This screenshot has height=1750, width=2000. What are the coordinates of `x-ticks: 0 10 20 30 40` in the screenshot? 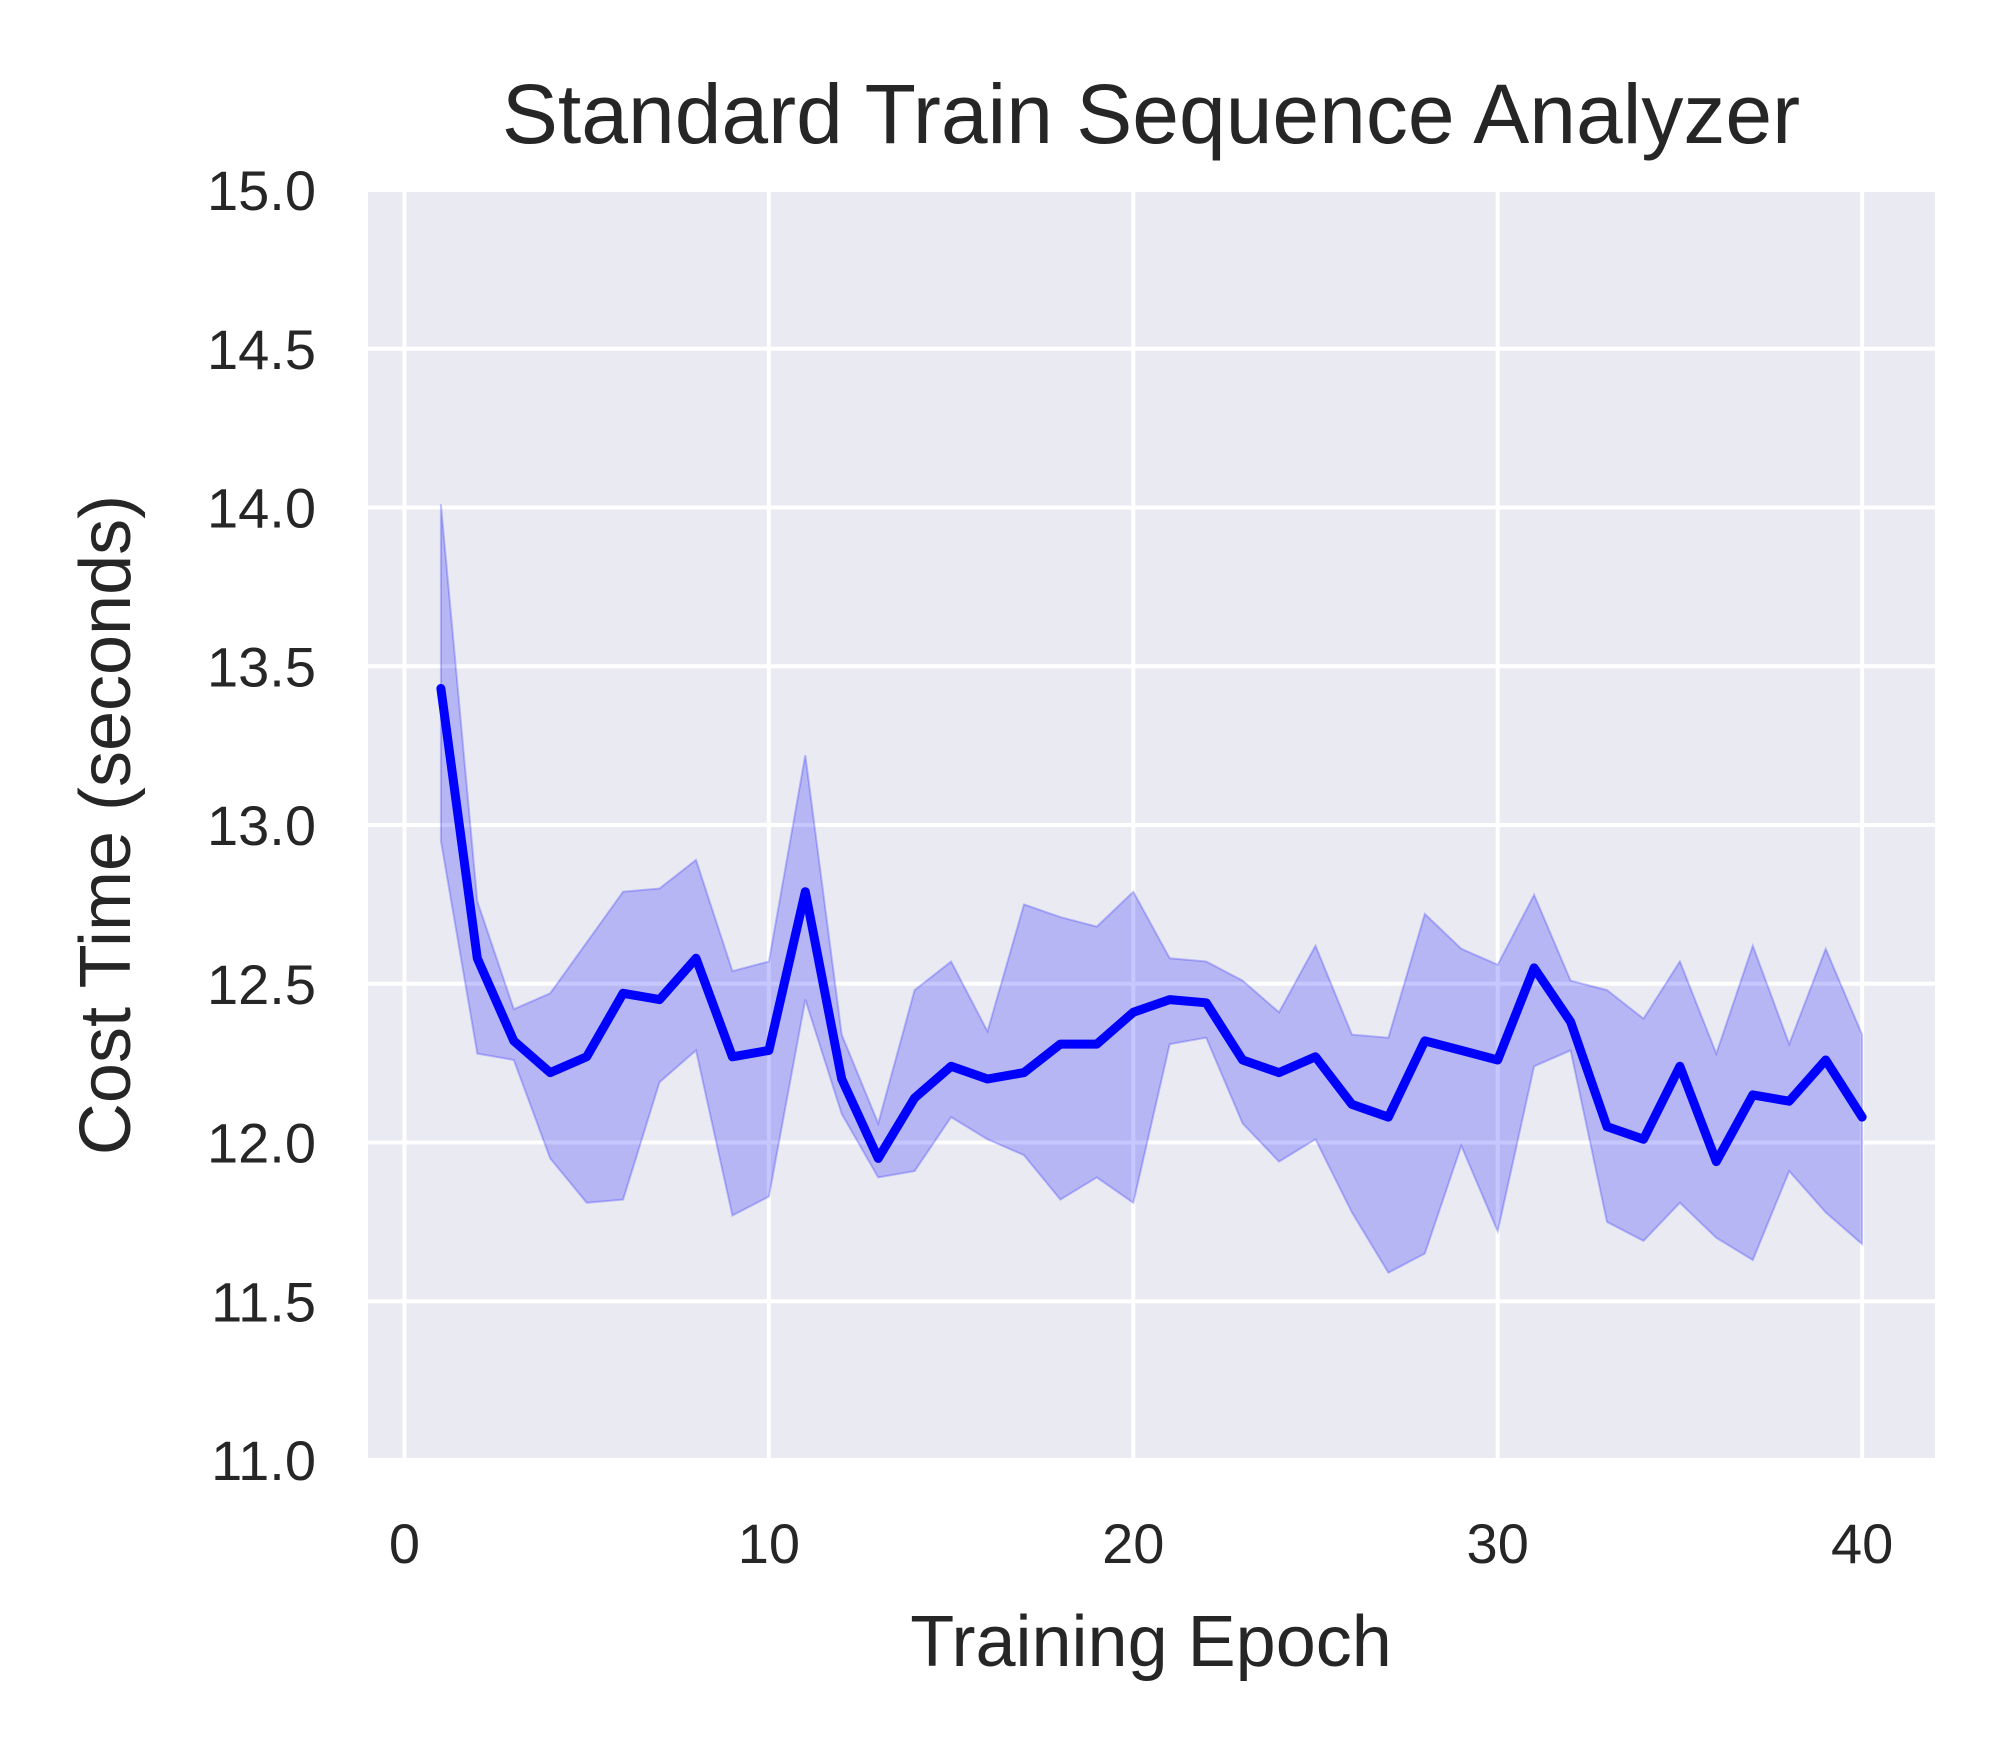 It's located at (1141, 1543).